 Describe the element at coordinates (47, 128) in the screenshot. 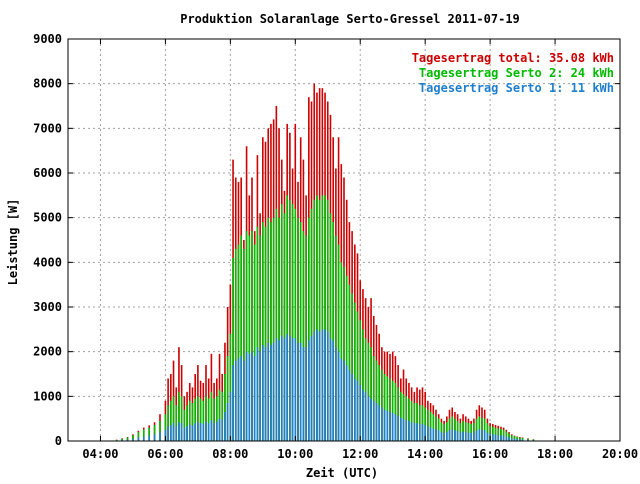

I see `y-tick-label: 7000` at that location.